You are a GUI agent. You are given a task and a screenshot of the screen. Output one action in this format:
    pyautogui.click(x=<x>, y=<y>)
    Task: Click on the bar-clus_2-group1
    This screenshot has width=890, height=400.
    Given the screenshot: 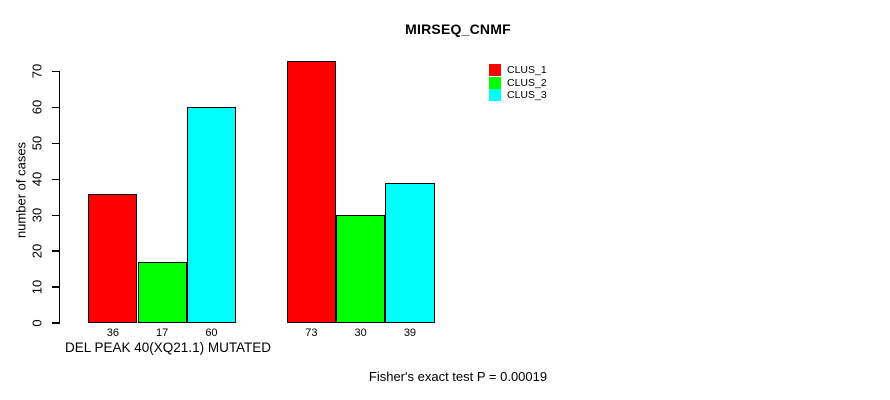 What is the action you would take?
    pyautogui.click(x=162, y=292)
    